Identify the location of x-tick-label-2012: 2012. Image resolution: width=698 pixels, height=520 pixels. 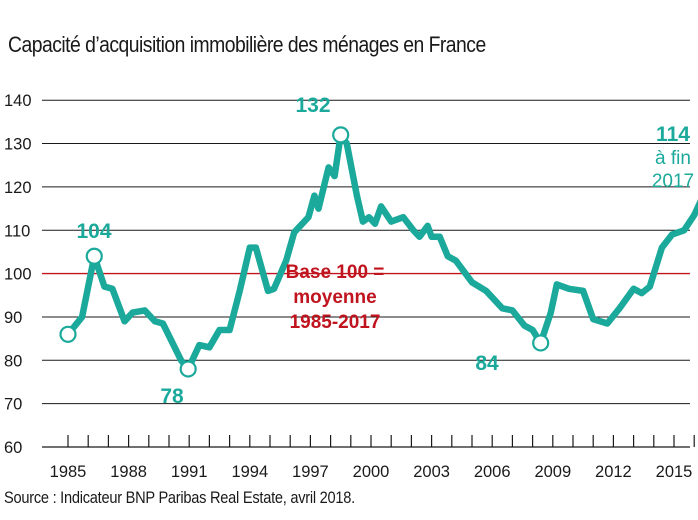
(613, 472).